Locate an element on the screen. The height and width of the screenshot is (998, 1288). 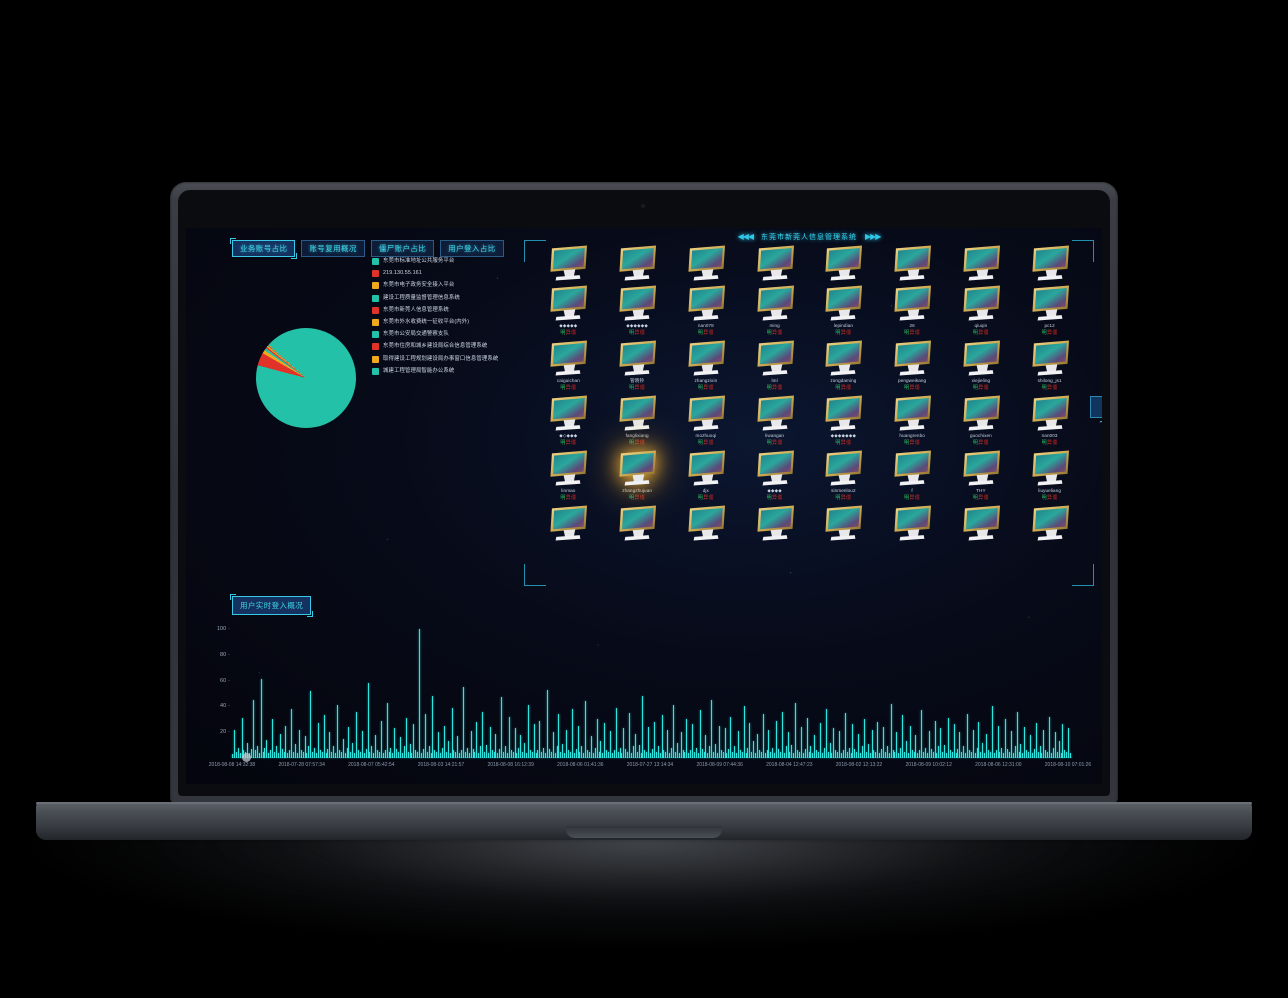
prev-chevron-icon: ◀◀◀ is located at coordinates (746, 236).